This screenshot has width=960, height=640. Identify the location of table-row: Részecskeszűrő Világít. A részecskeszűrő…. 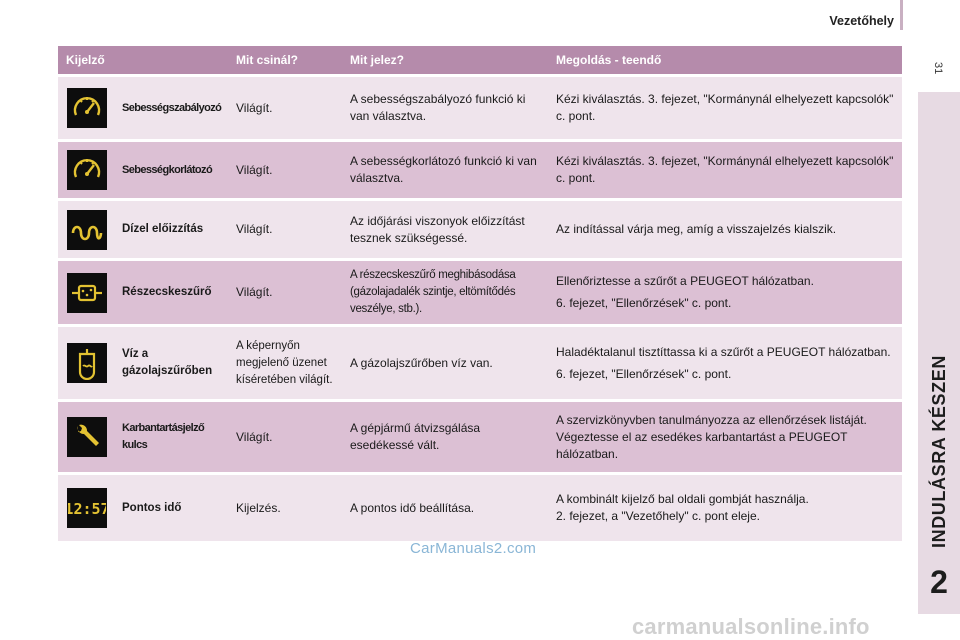
(480, 291).